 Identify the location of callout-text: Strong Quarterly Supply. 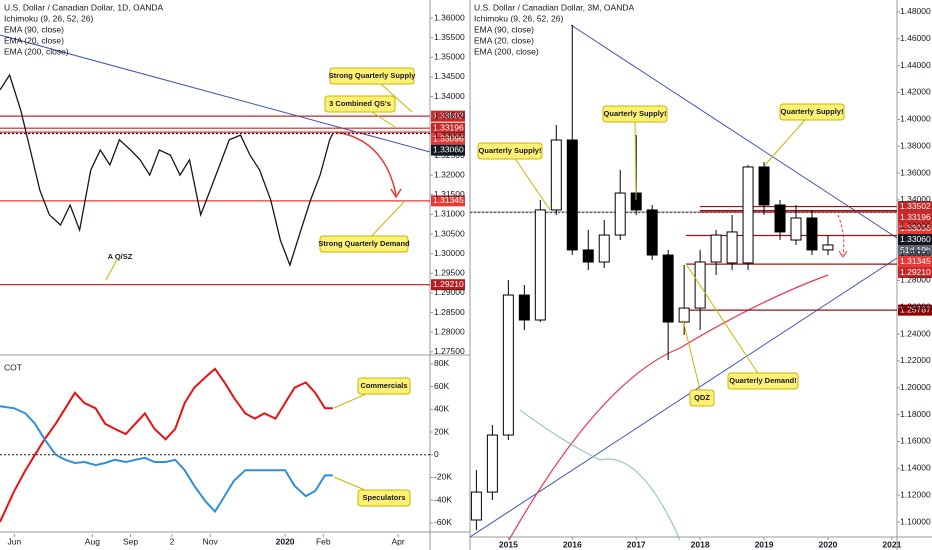
(373, 75).